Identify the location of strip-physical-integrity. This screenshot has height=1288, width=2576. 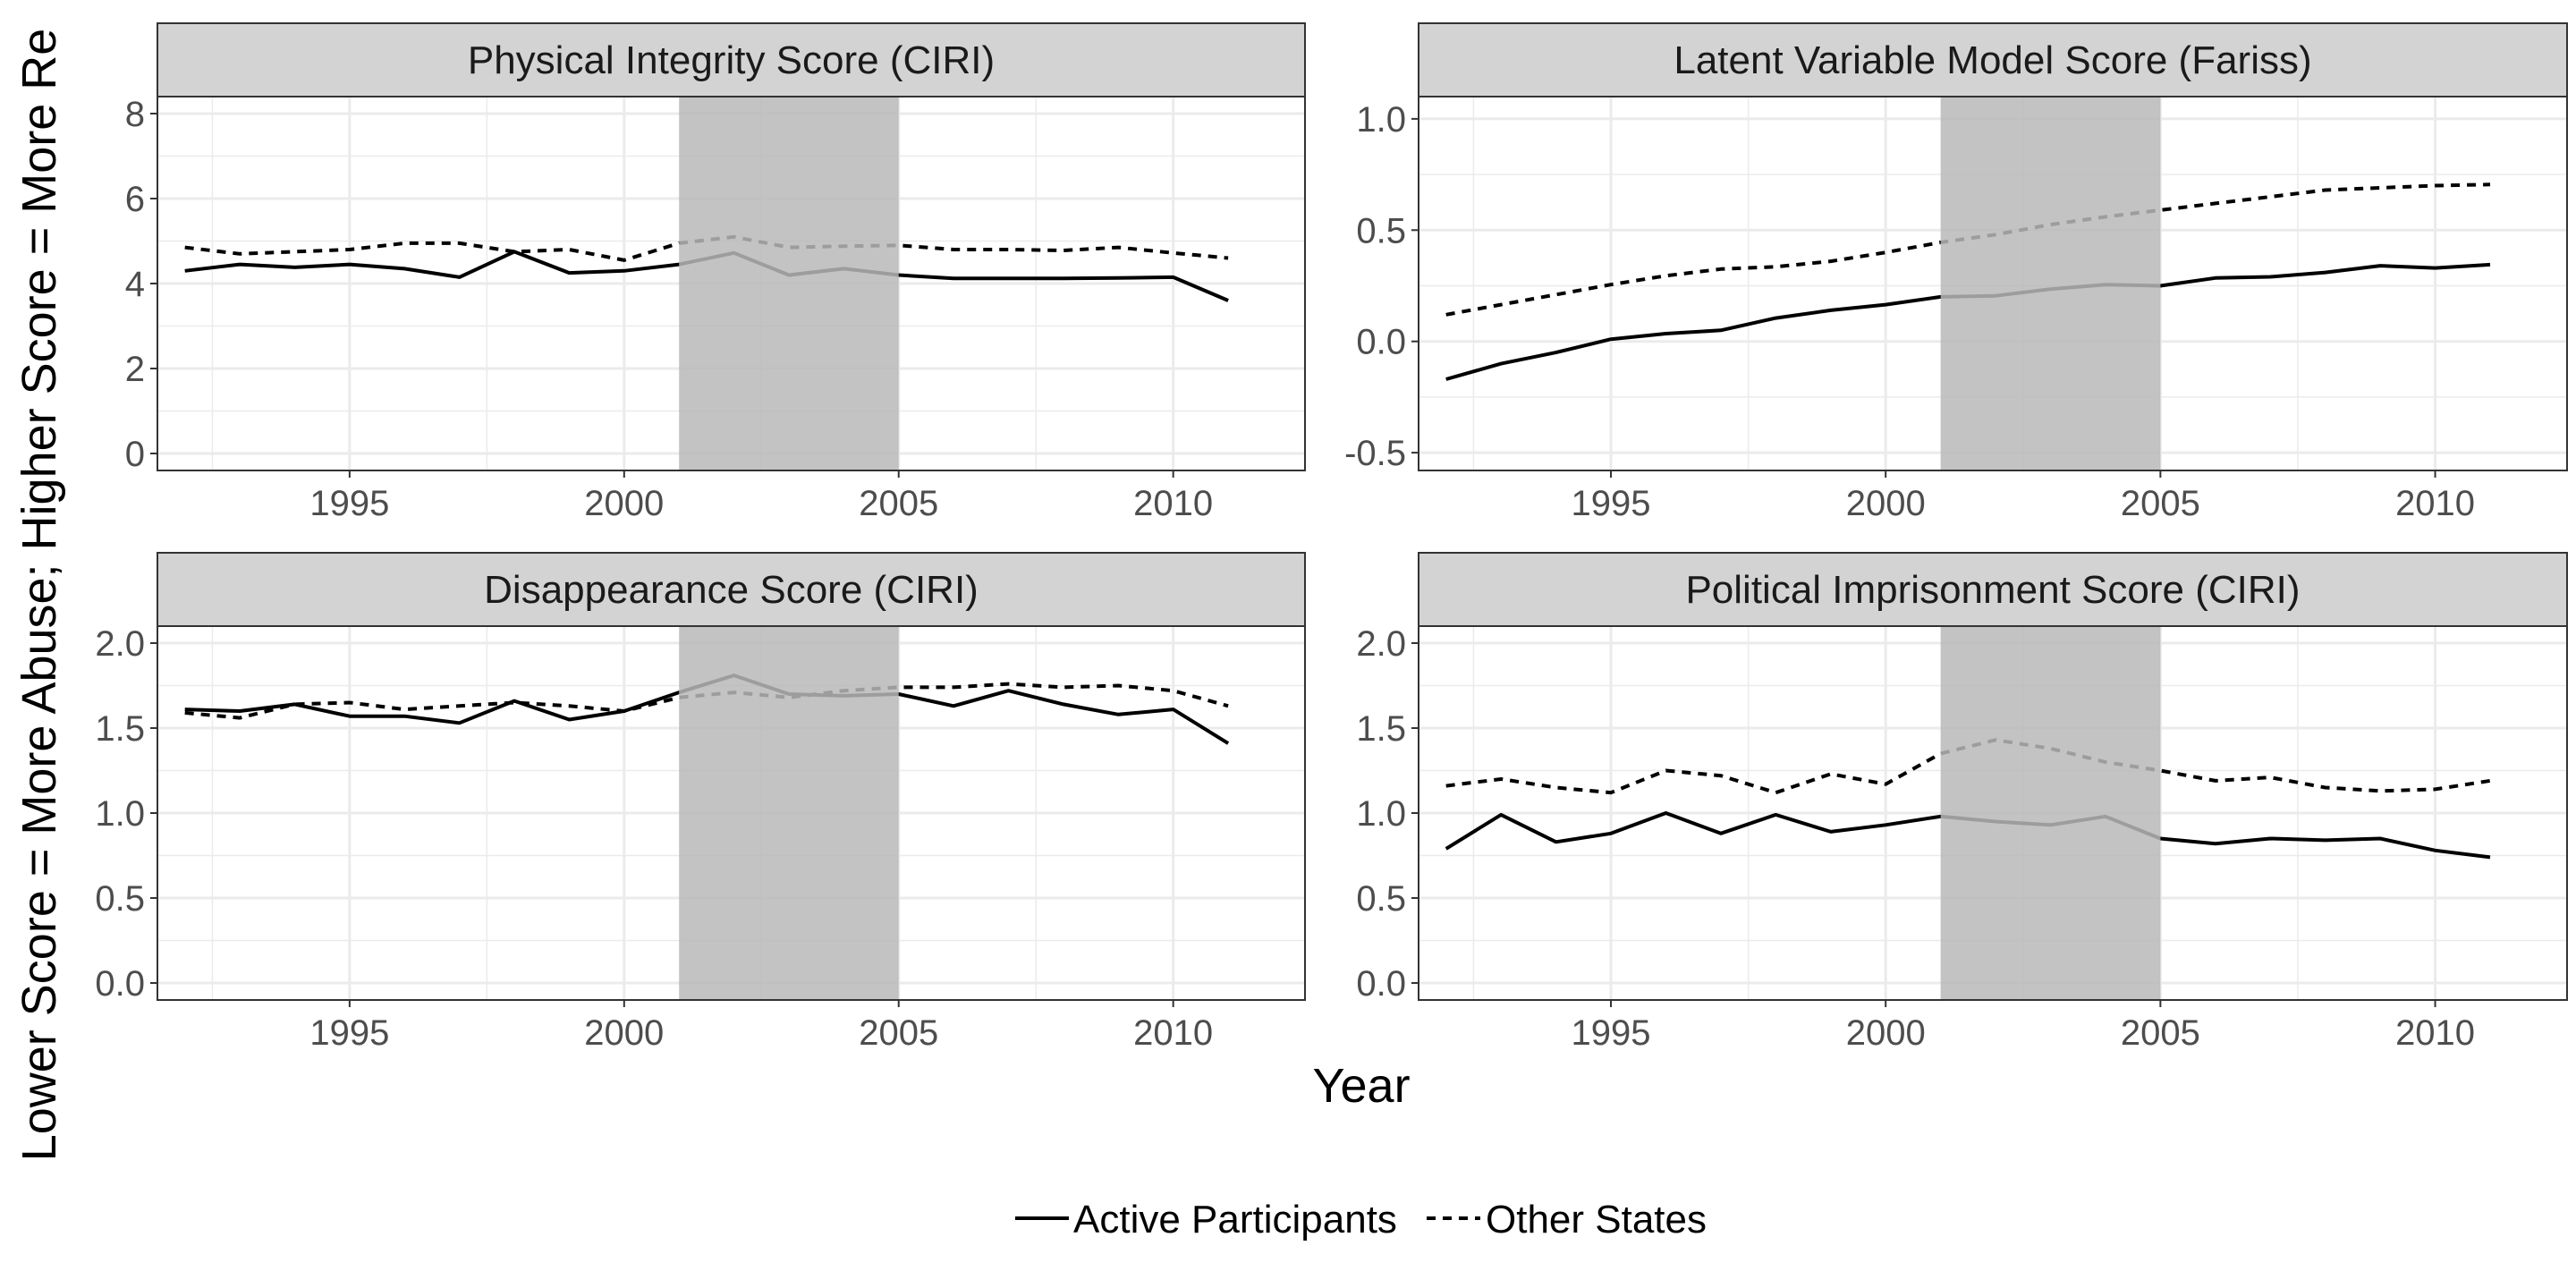
(731, 59).